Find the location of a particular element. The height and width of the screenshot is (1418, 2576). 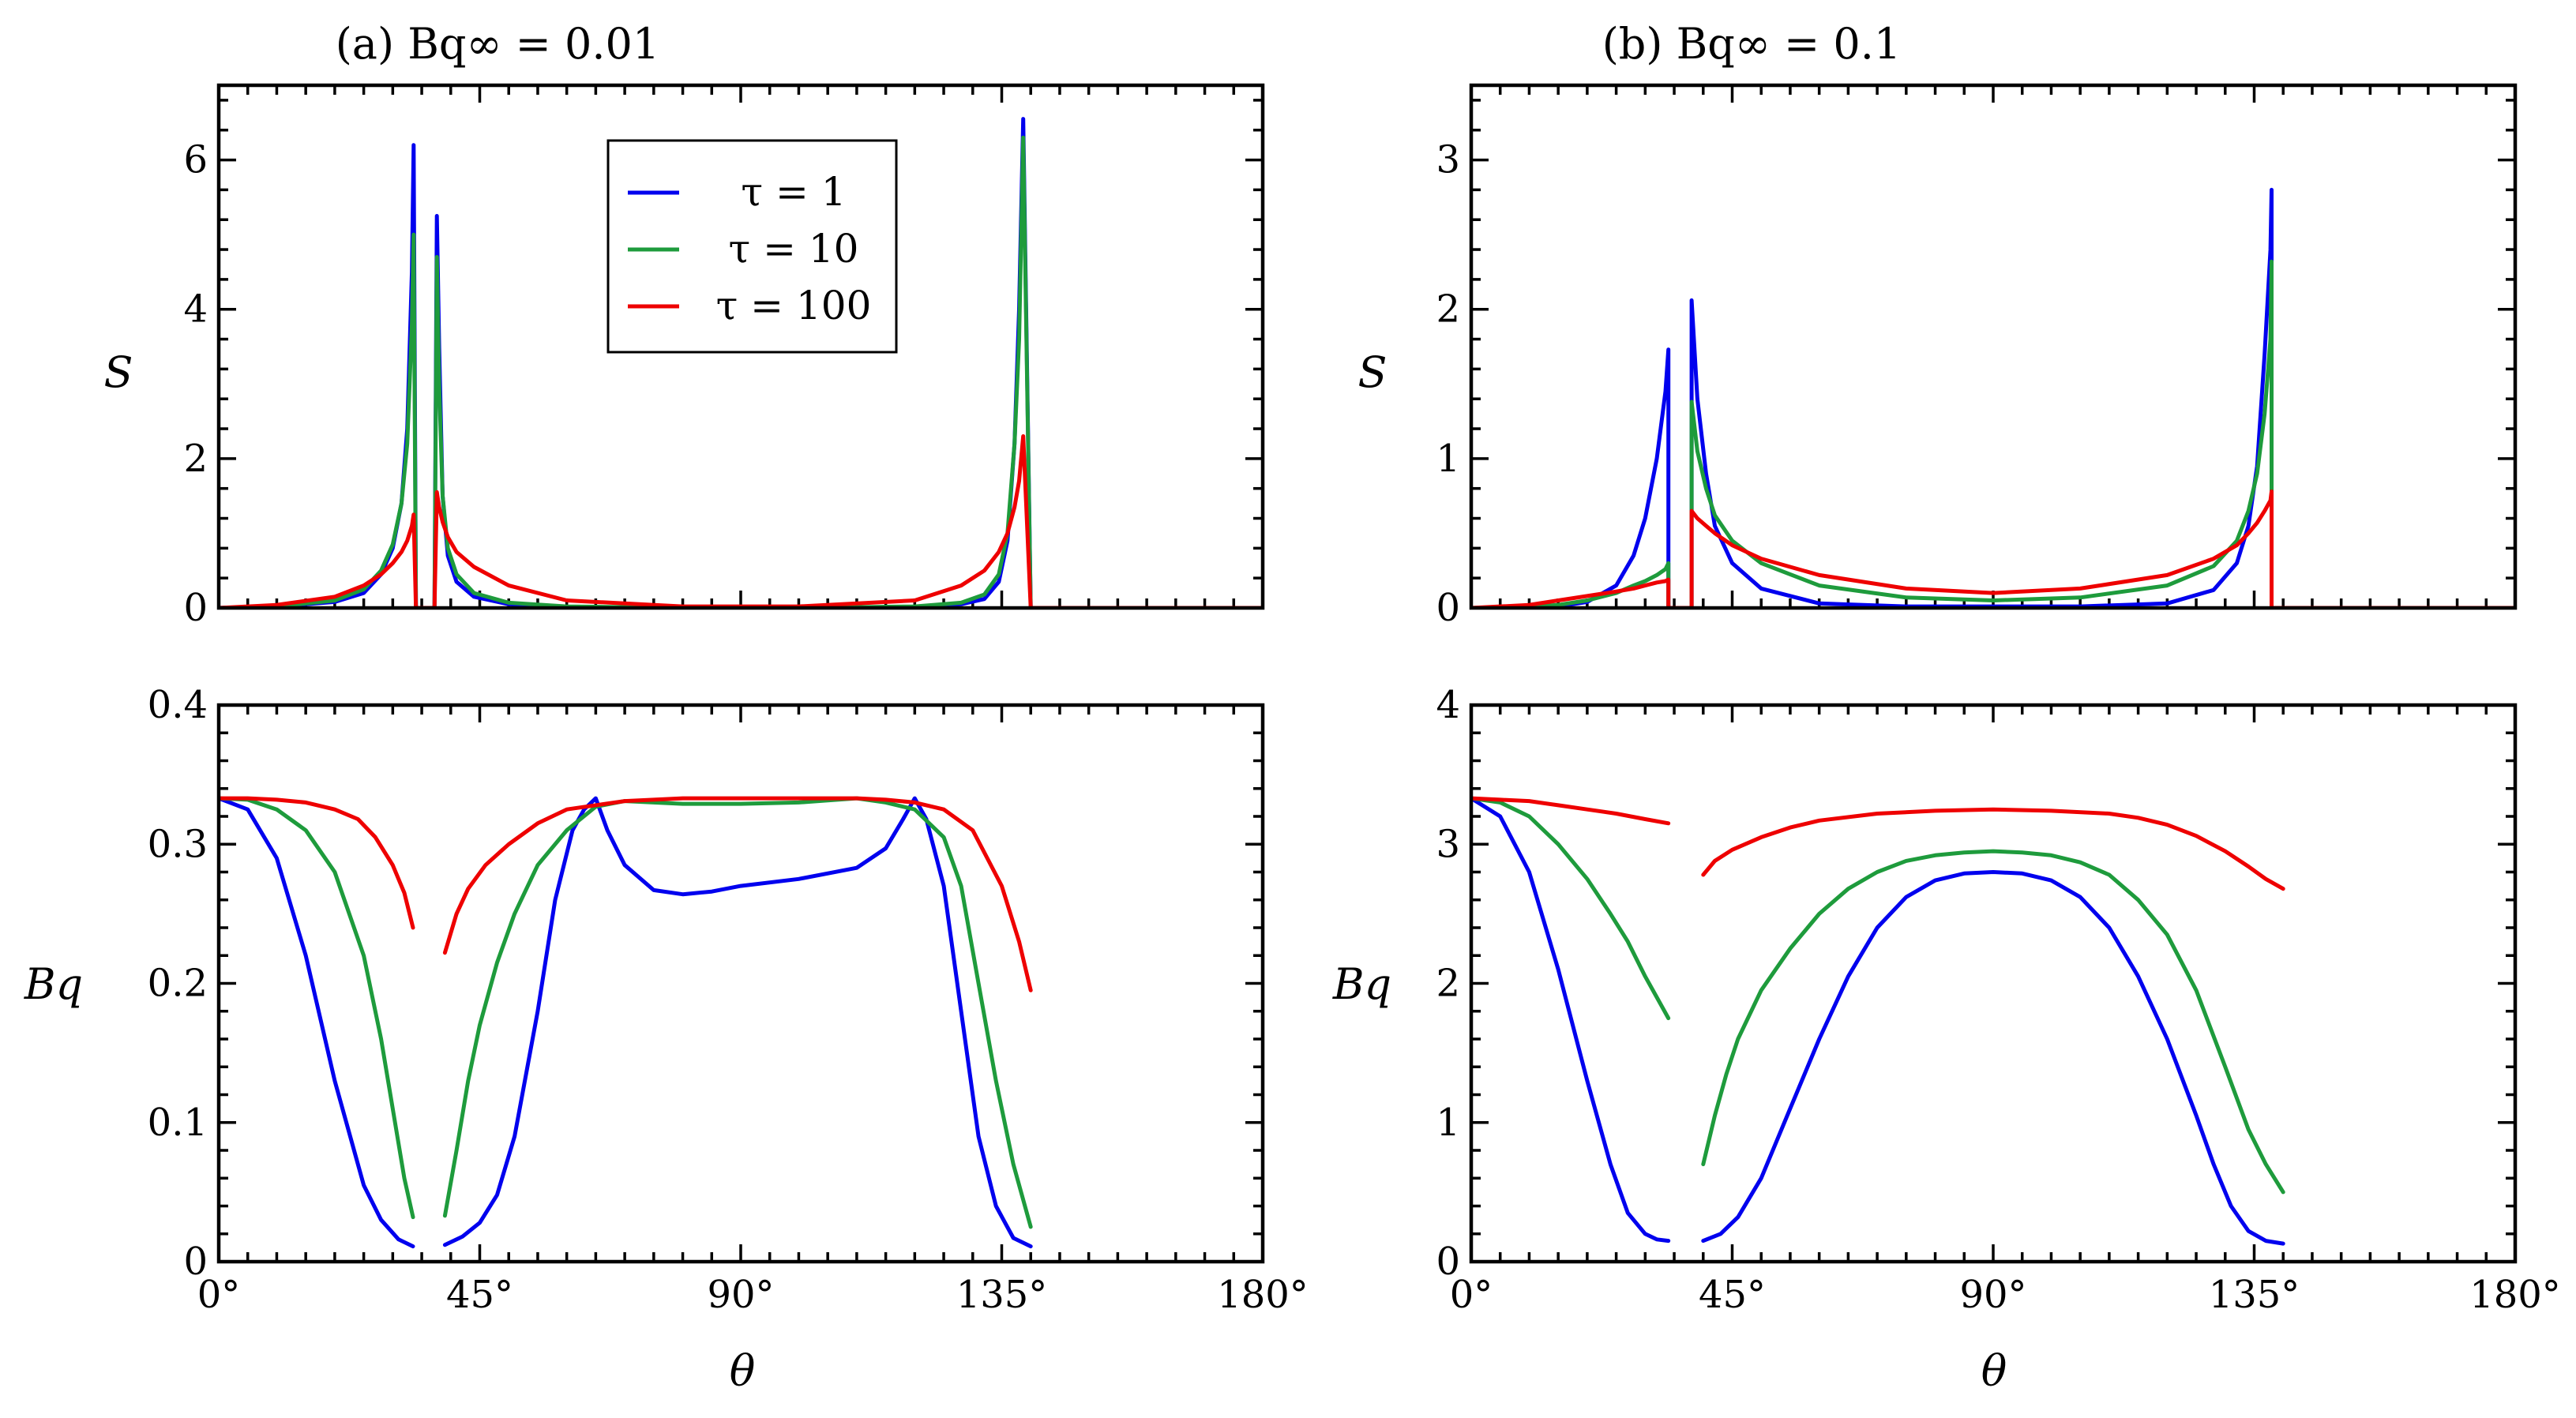

legend: τ = 1 τ = 10 τ = 100 is located at coordinates (752, 246).